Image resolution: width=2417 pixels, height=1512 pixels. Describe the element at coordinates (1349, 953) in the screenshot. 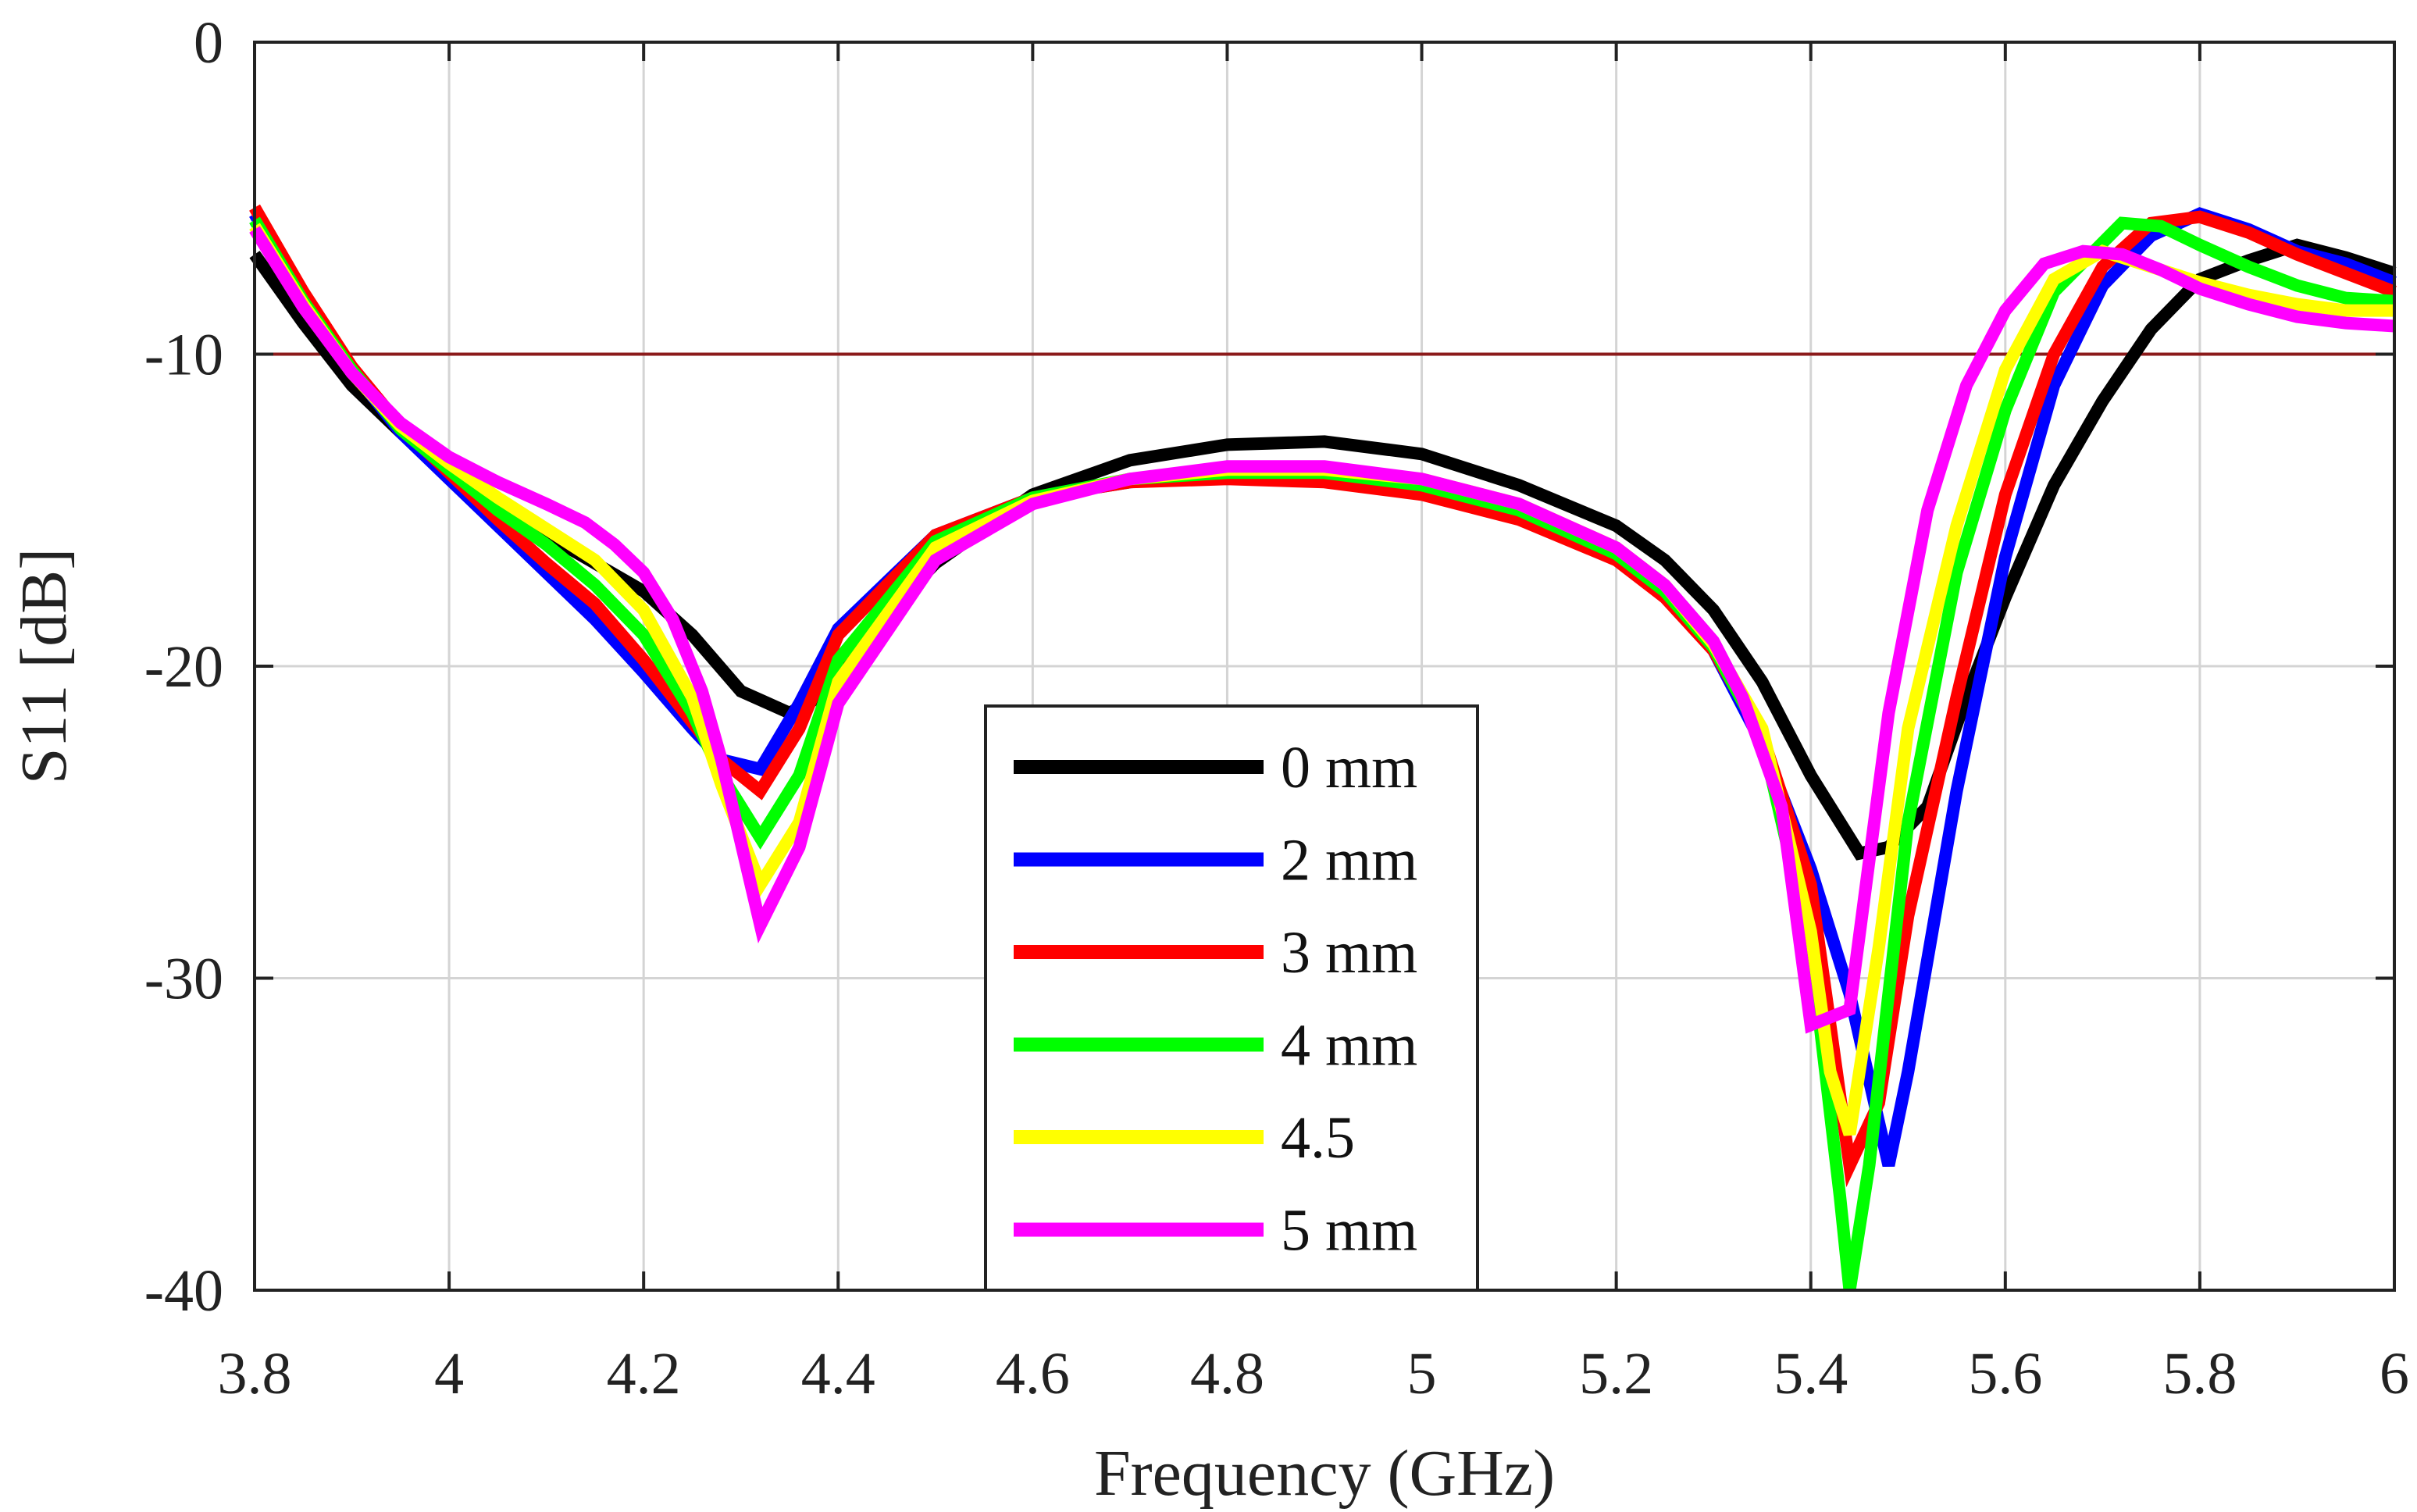

I see `legend-label: 3 mm` at that location.